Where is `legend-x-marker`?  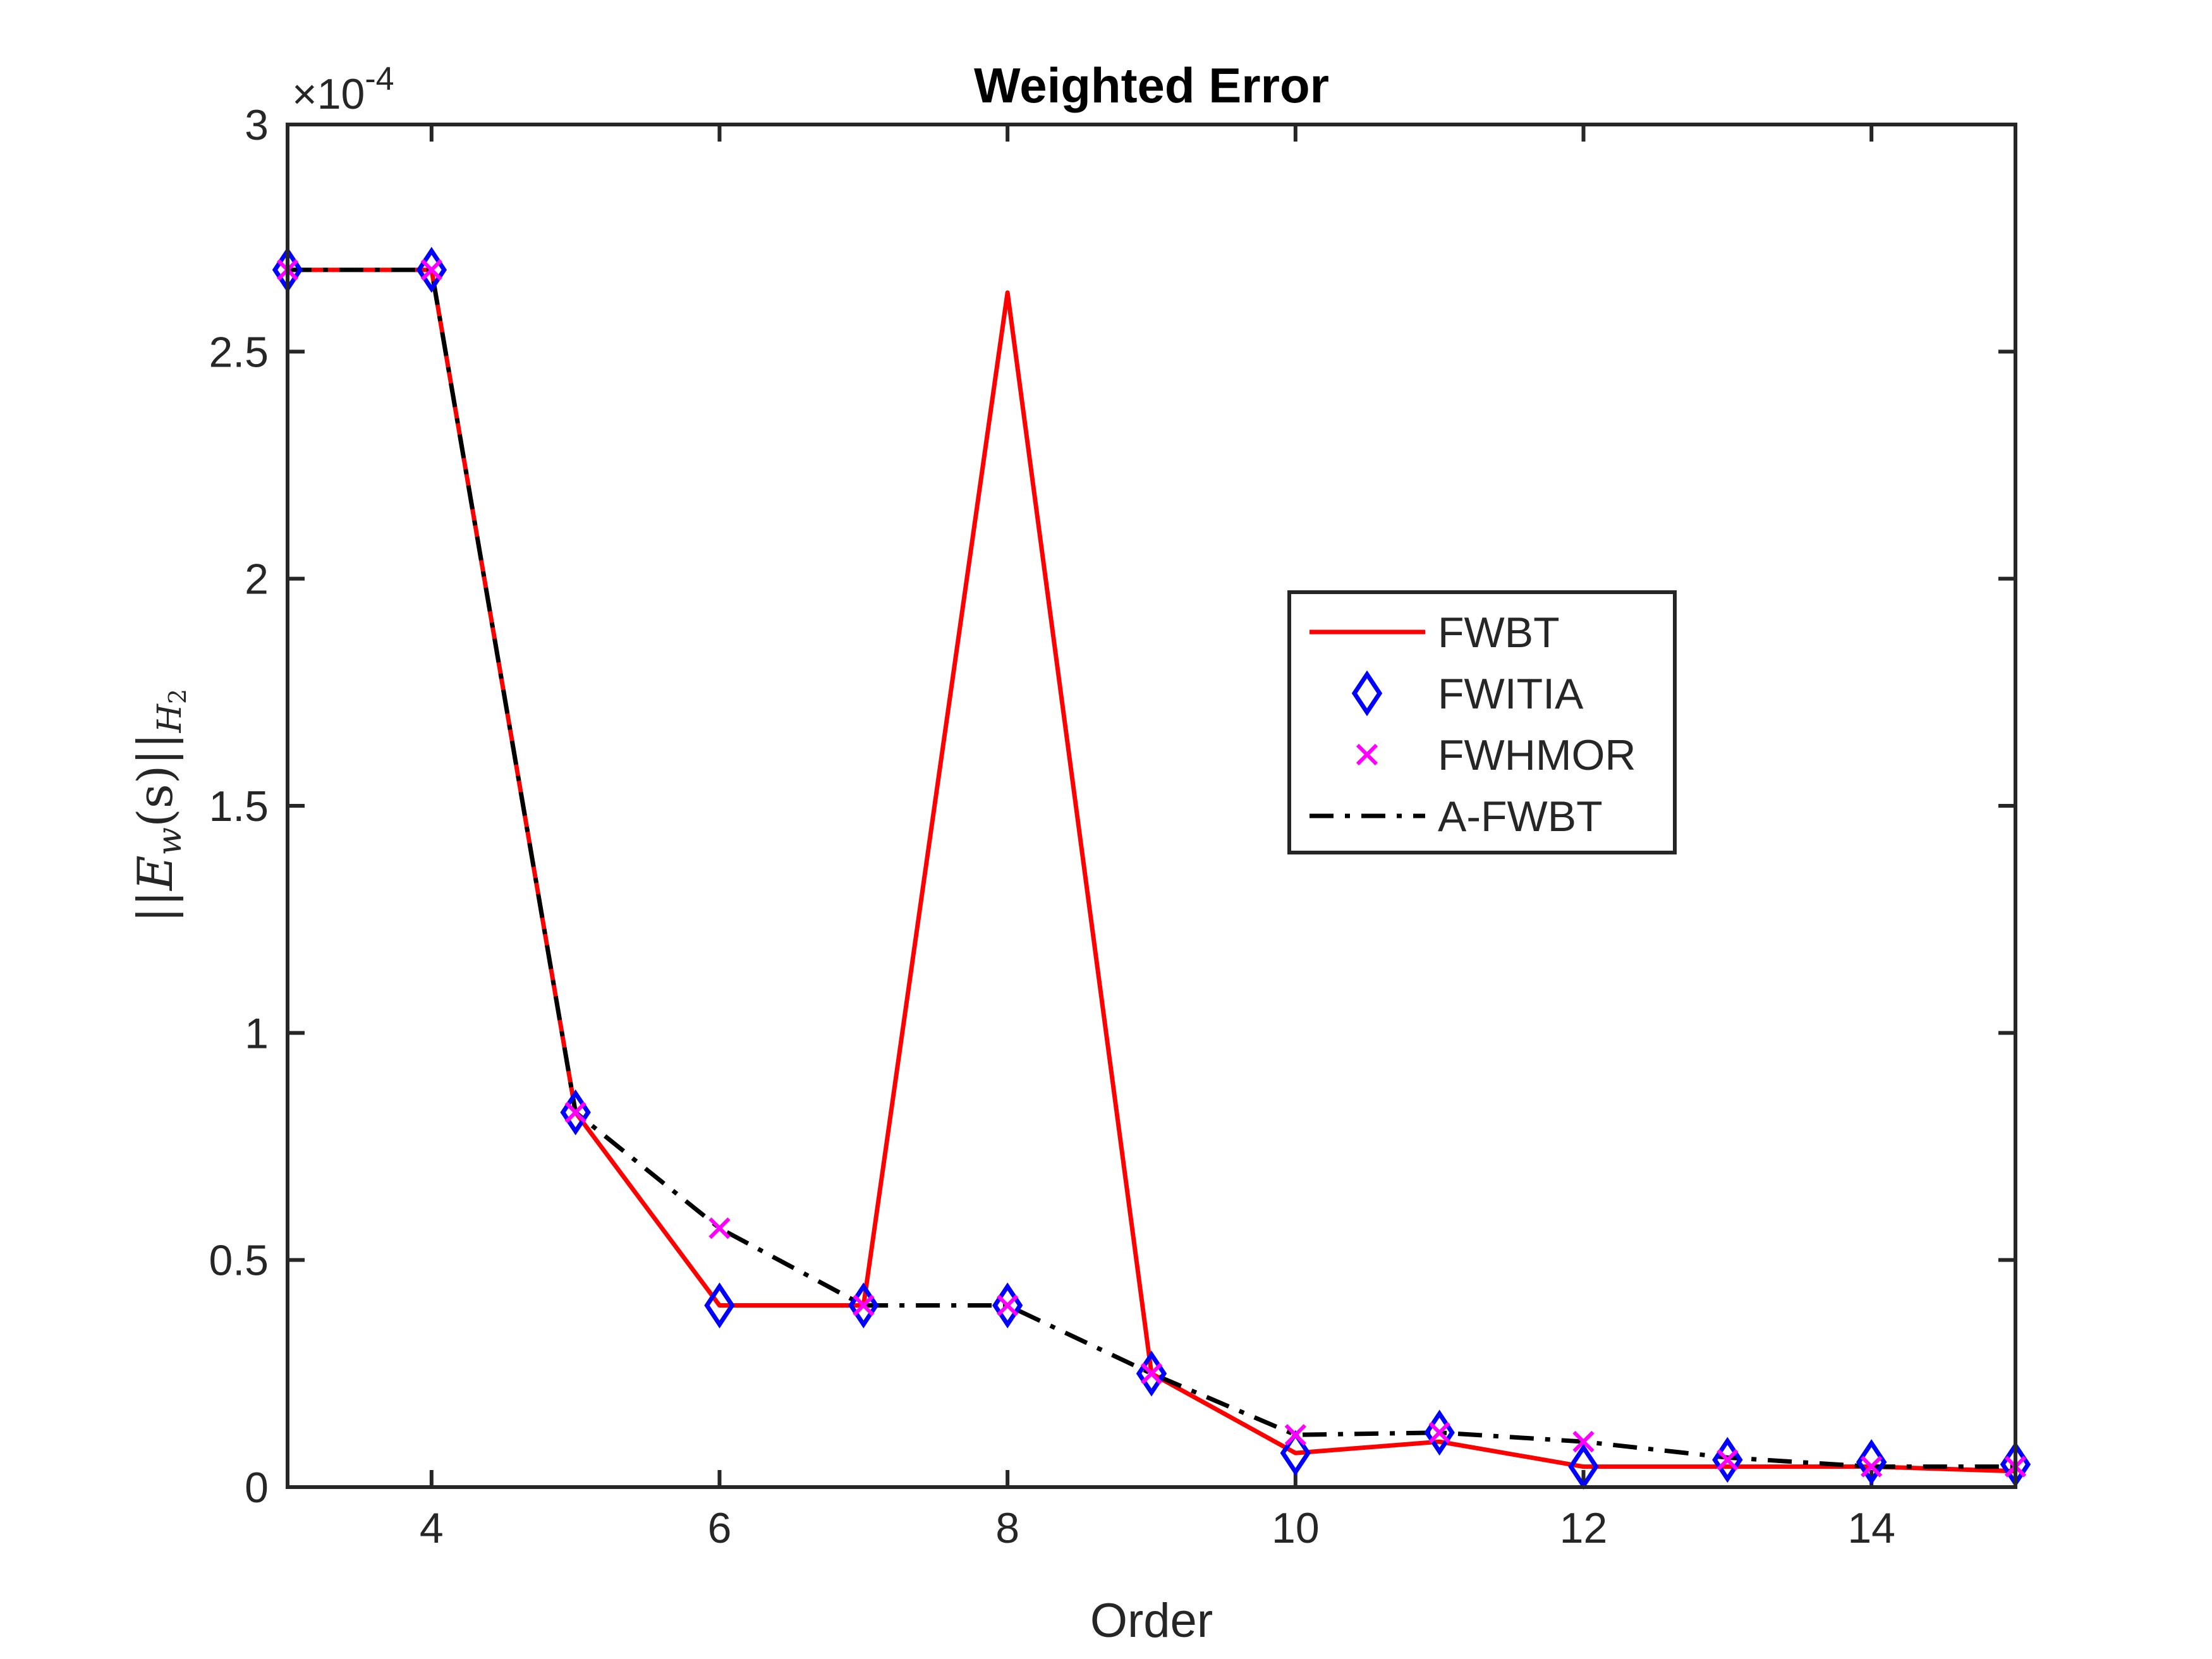 legend-x-marker is located at coordinates (1367, 755).